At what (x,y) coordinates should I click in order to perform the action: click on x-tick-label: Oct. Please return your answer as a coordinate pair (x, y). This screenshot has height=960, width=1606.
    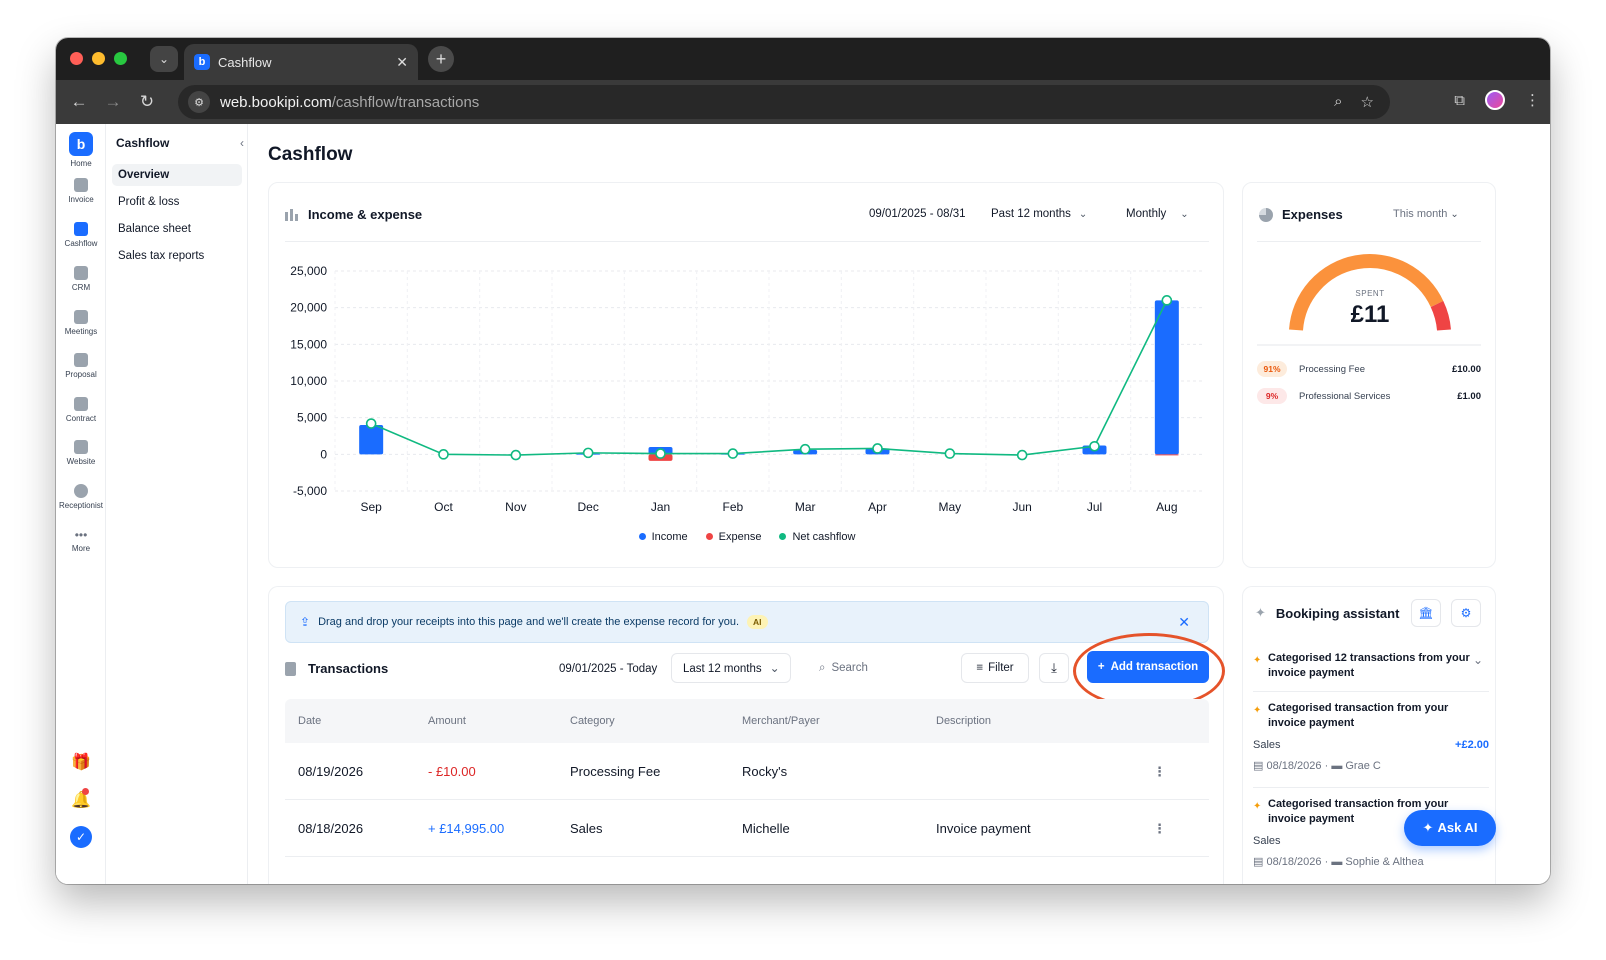
    Looking at the image, I should click on (443, 507).